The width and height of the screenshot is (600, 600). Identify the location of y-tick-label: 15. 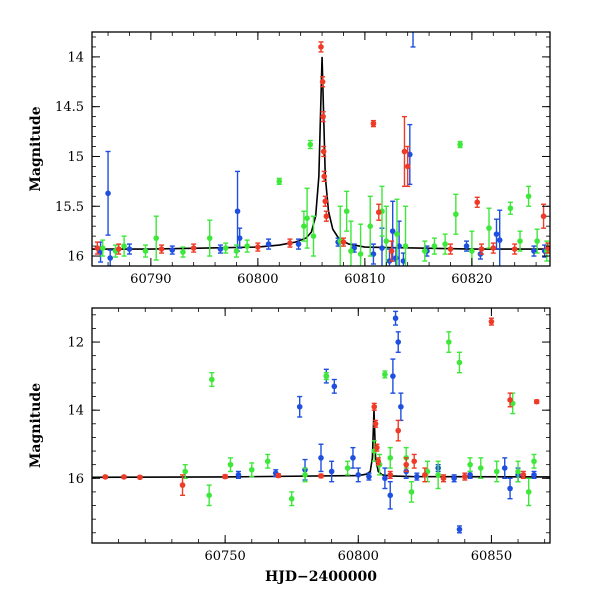
(75, 157).